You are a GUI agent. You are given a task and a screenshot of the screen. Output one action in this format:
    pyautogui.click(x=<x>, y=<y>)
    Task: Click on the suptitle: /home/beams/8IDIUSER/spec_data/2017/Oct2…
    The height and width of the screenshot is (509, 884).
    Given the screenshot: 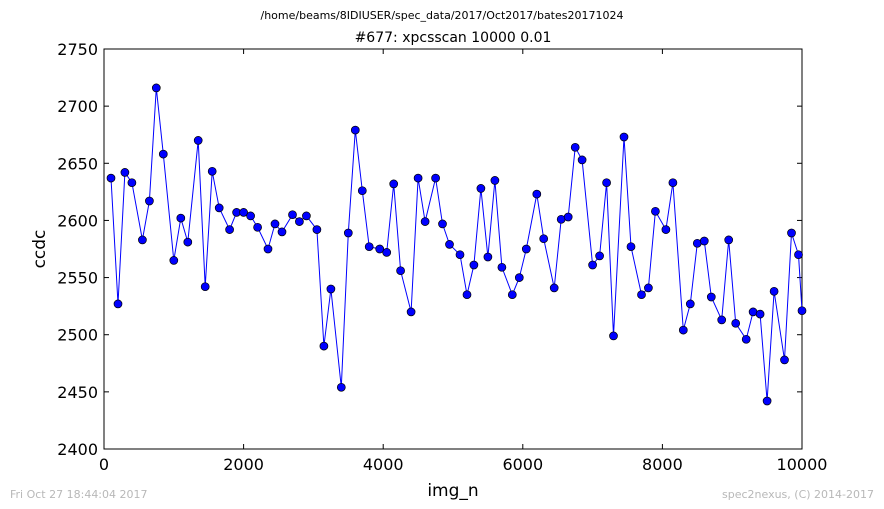 What is the action you would take?
    pyautogui.click(x=442, y=15)
    